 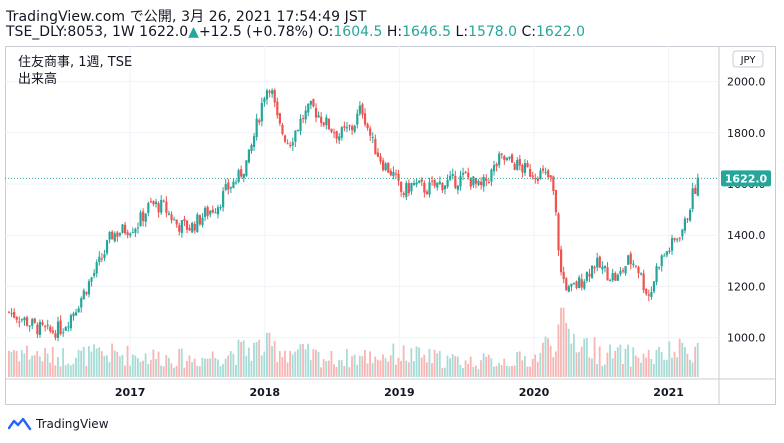 I want to click on legend-title: 住友商事, 1週, TSE, so click(x=75, y=62).